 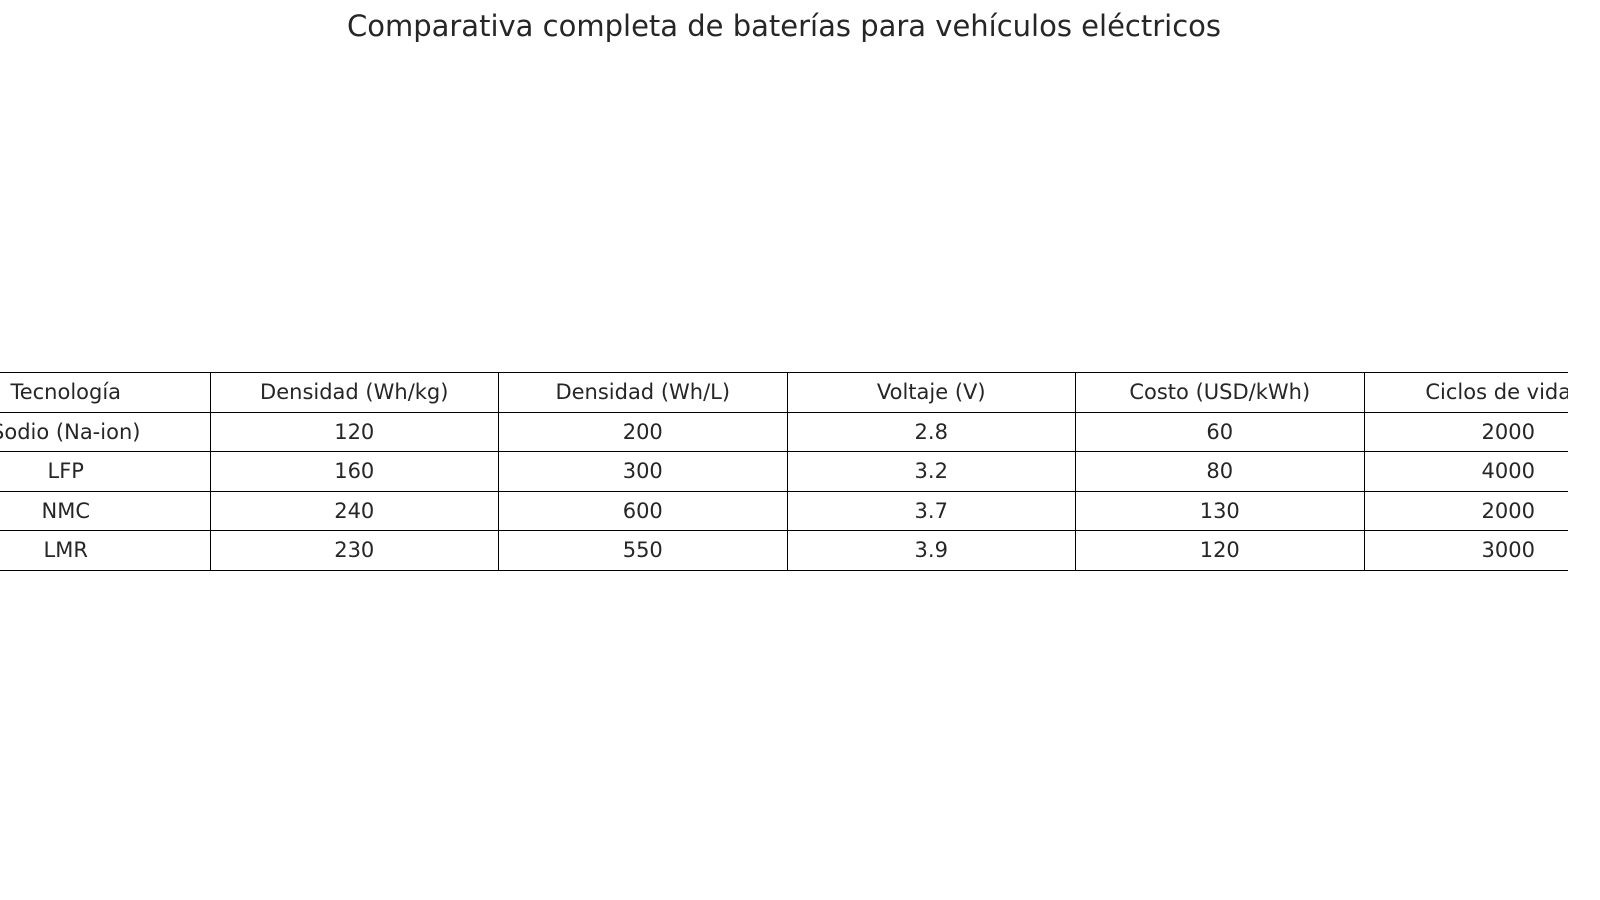 I want to click on column-header-density-wh-l: Densidad (Wh/L), so click(x=643, y=392).